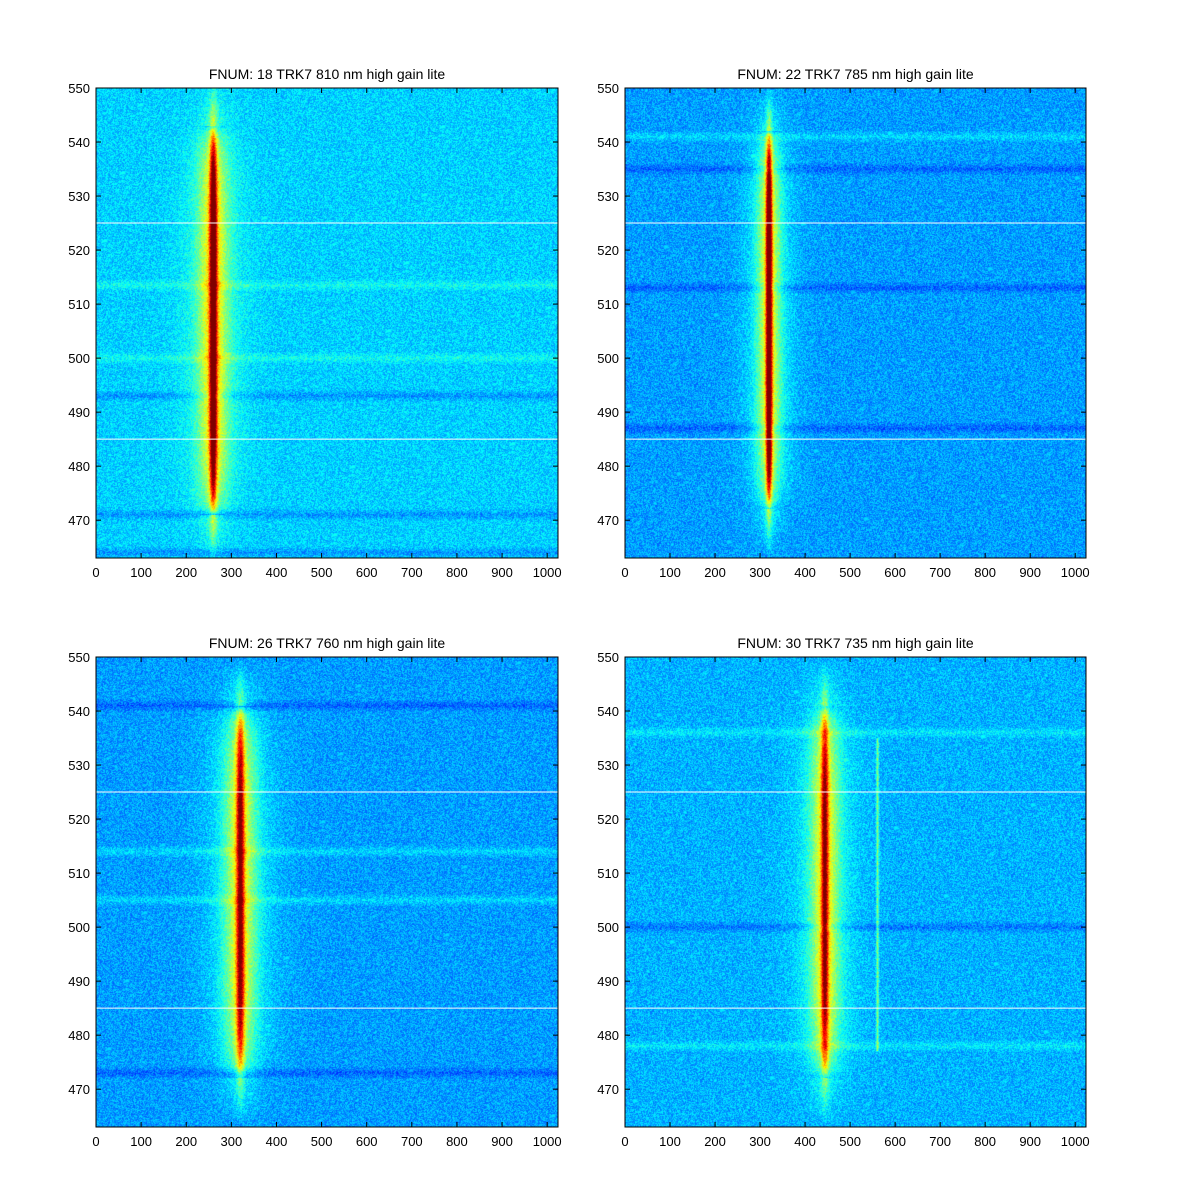  What do you see at coordinates (855, 74) in the screenshot?
I see `chart-title: FNUM: 22 TRK7 785 nm high gain lite` at bounding box center [855, 74].